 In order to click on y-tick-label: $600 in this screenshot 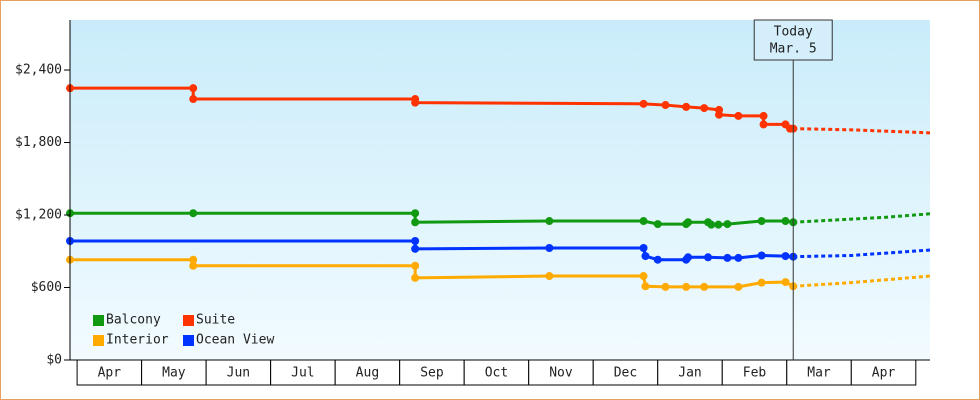, I will do `click(46, 287)`.